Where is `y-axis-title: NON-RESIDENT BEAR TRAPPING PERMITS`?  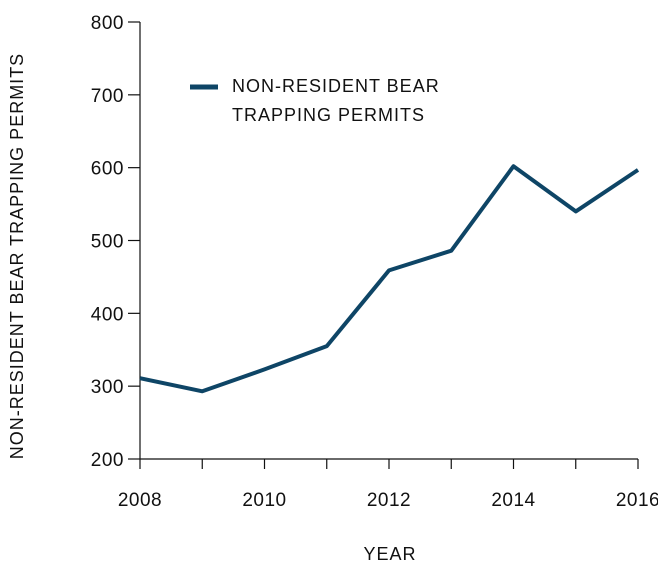
y-axis-title: NON-RESIDENT BEAR TRAPPING PERMITS is located at coordinates (17, 256).